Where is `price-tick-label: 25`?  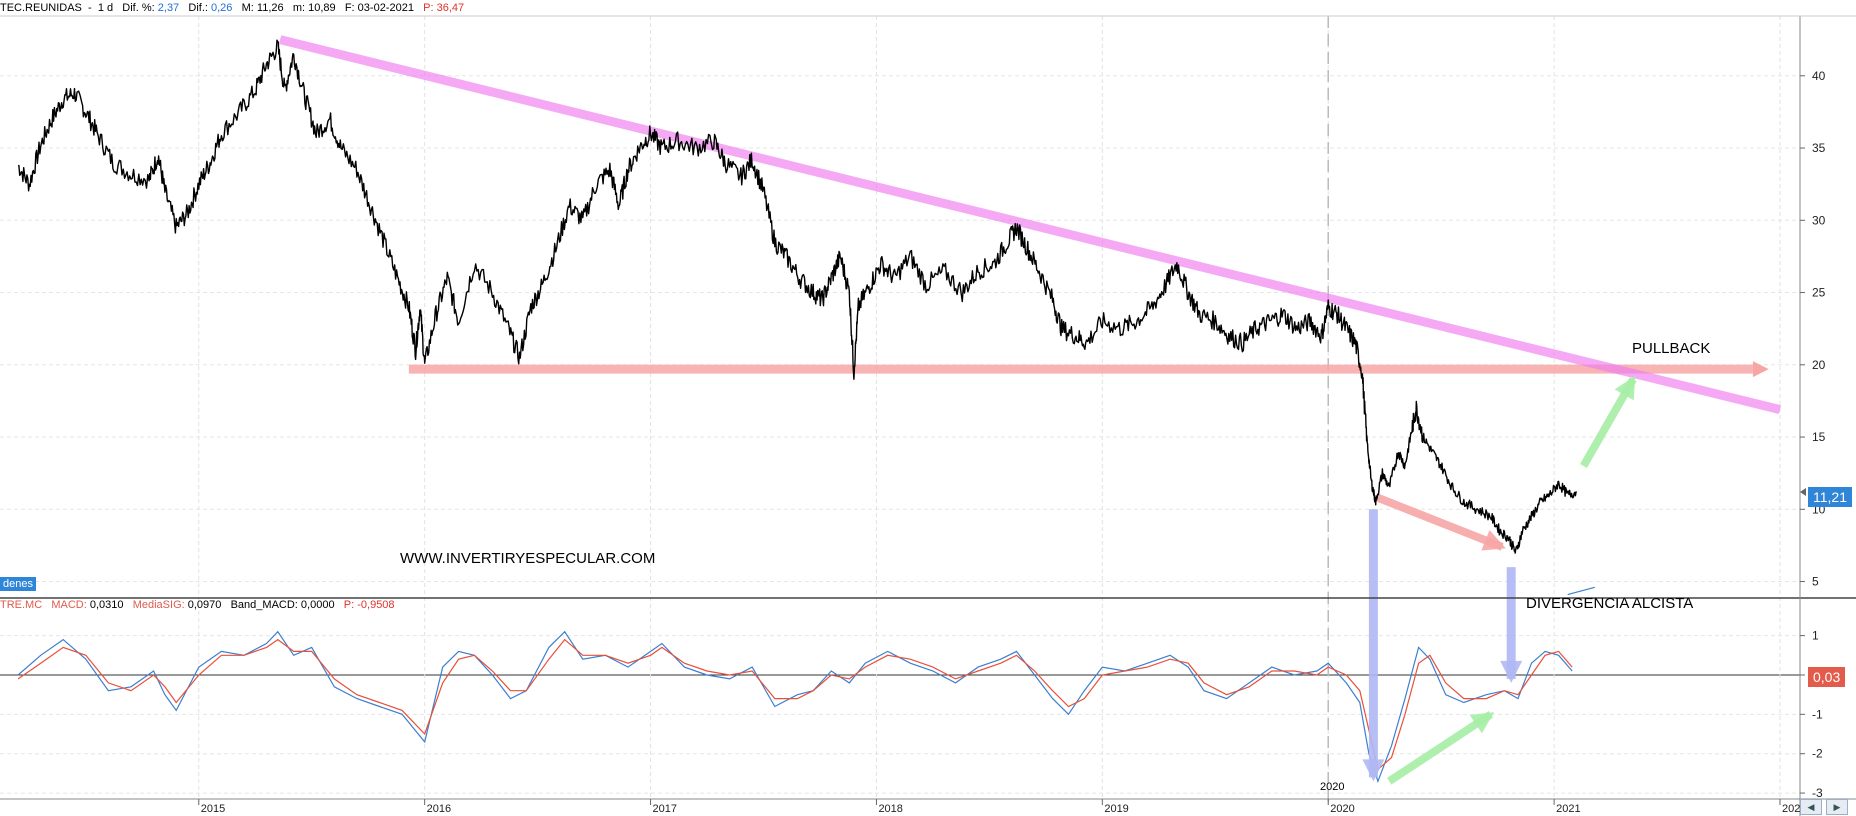
price-tick-label: 25 is located at coordinates (1819, 293).